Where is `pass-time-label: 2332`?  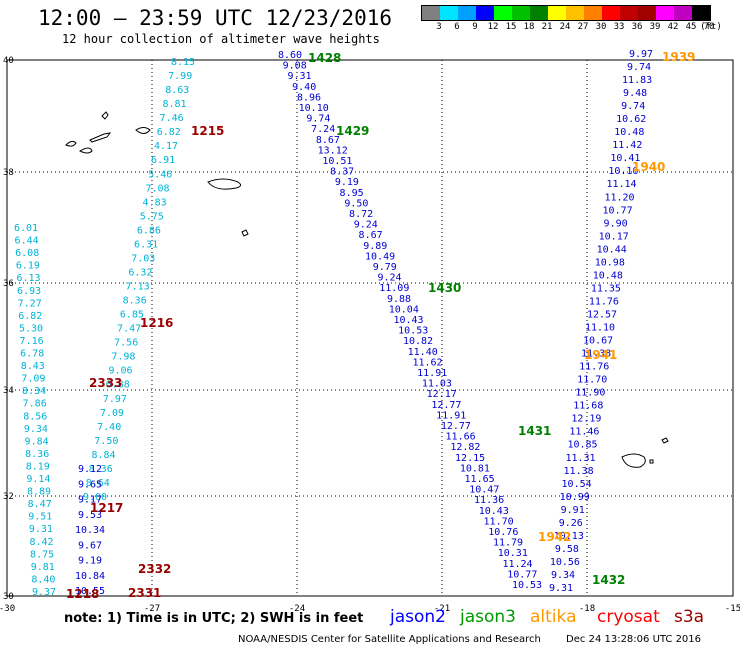
pass-time-label: 2332 is located at coordinates (154, 569).